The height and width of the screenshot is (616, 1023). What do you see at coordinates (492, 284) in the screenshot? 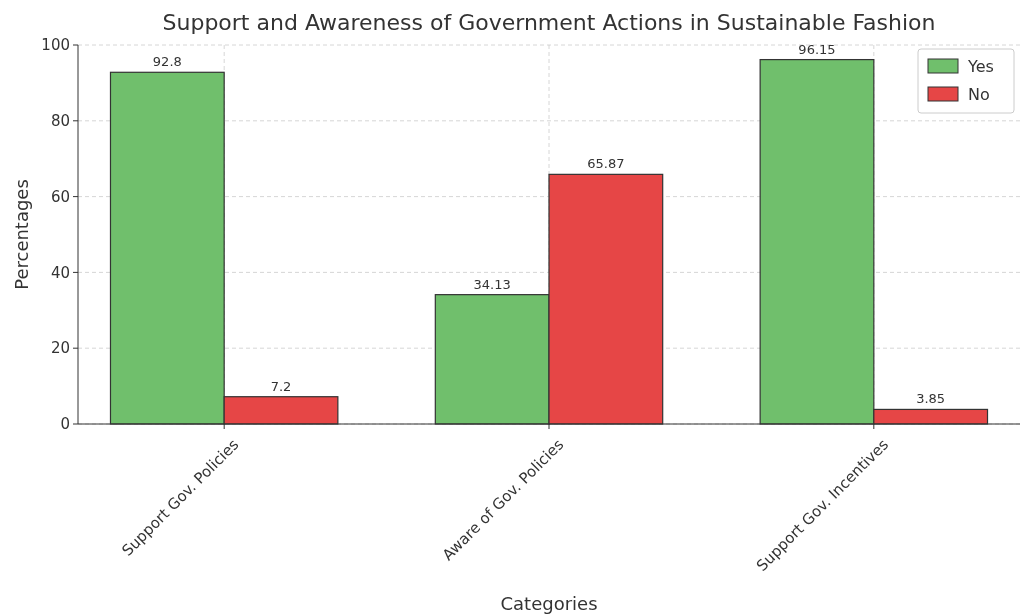
I see `data-label: 34.13` at bounding box center [492, 284].